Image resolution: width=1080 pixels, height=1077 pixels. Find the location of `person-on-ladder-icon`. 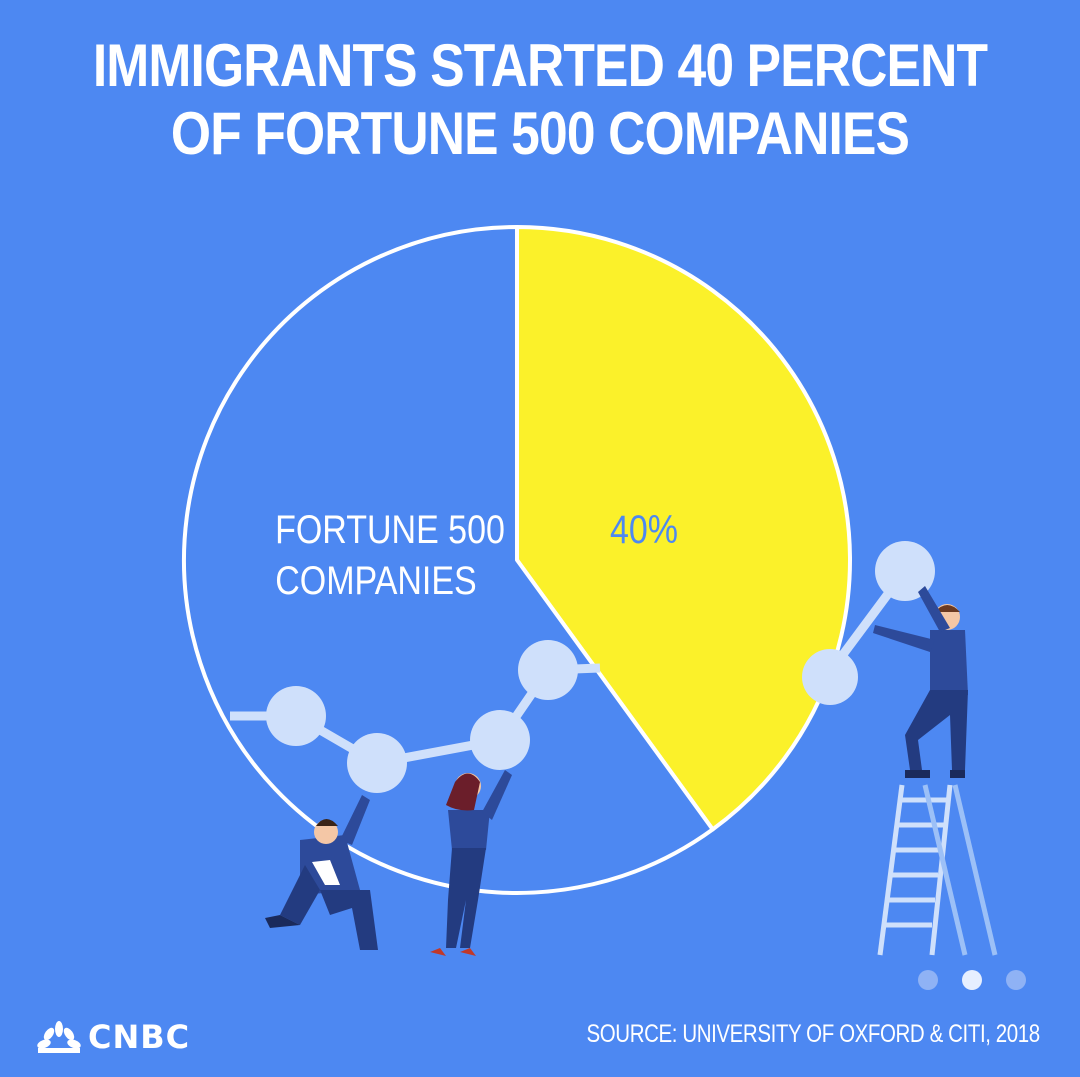

person-on-ladder-icon is located at coordinates (920, 682).